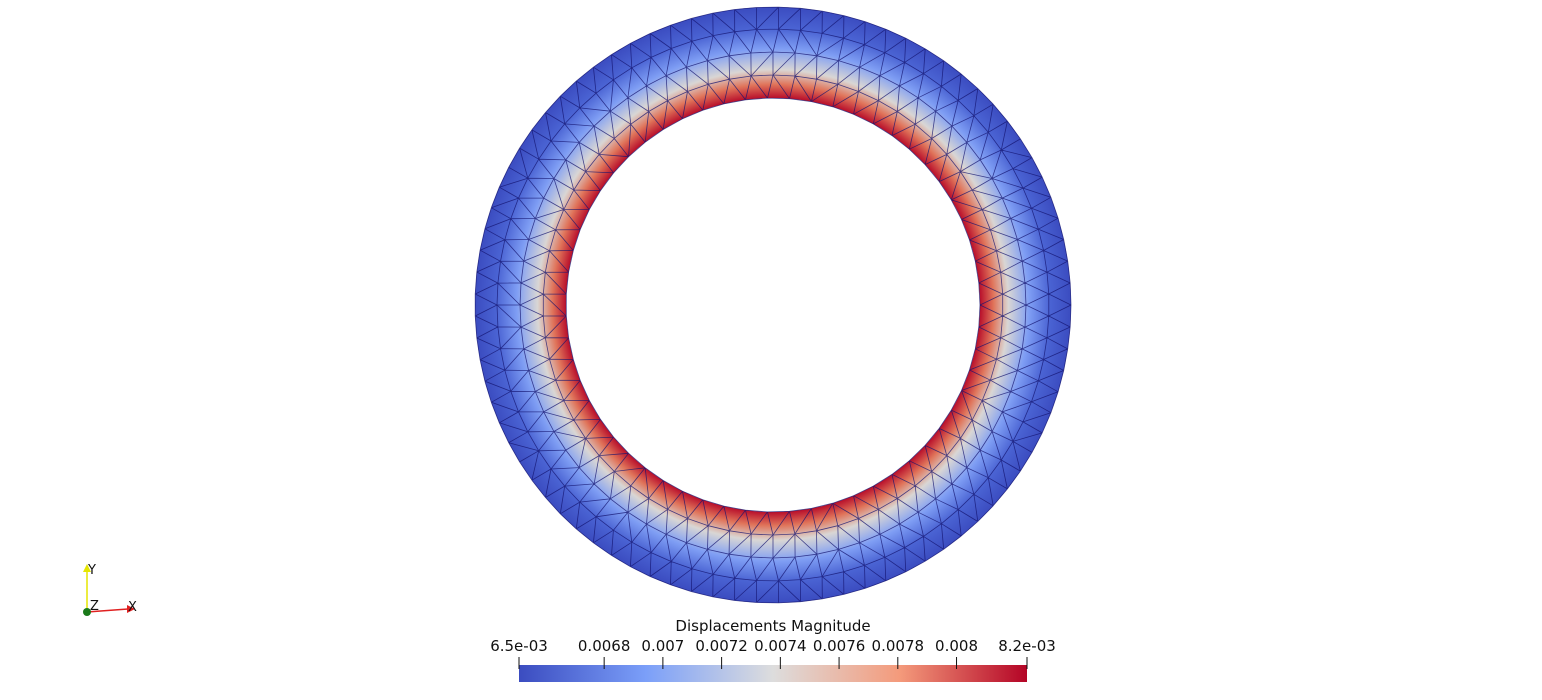  Describe the element at coordinates (773, 673) in the screenshot. I see `colorbar` at that location.